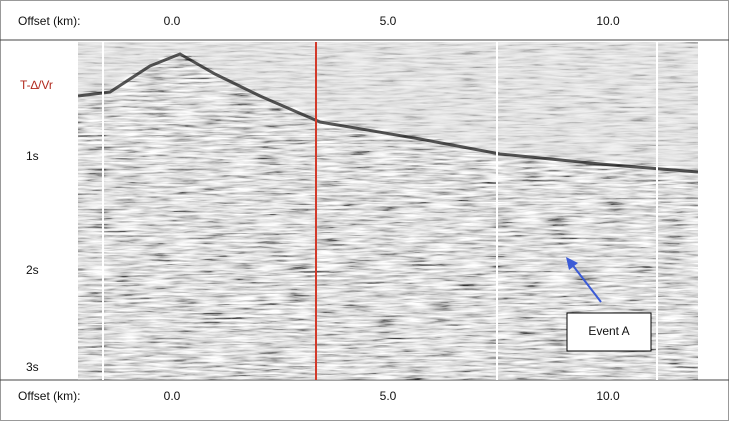 This screenshot has height=426, width=729. I want to click on time-tick: 2s, so click(32, 270).